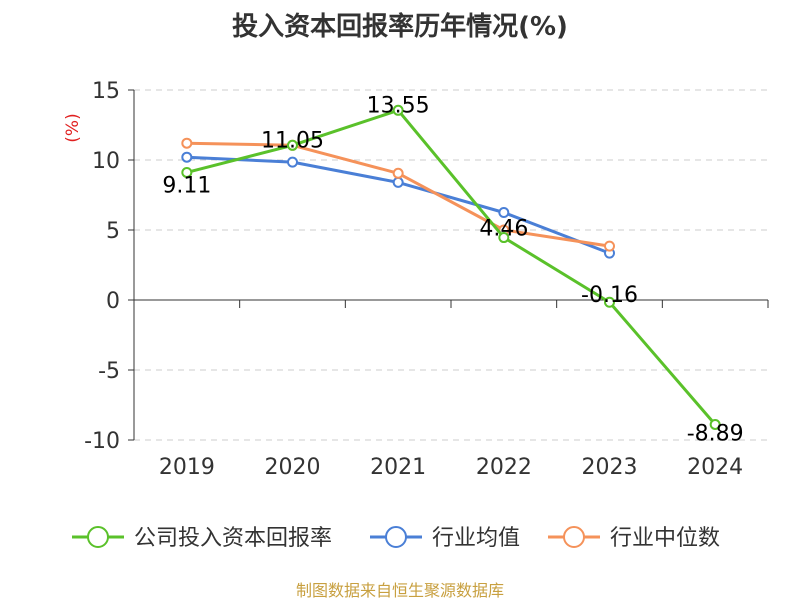 The width and height of the screenshot is (800, 600). What do you see at coordinates (715, 433) in the screenshot?
I see `data-label: -8.89` at bounding box center [715, 433].